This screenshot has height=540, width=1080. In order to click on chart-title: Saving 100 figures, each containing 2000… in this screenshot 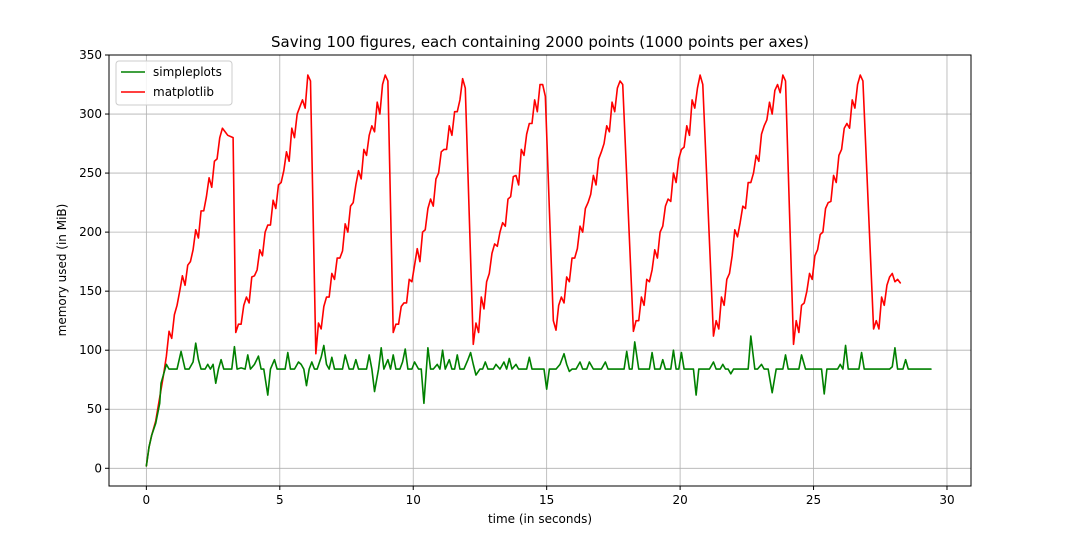, I will do `click(540, 42)`.